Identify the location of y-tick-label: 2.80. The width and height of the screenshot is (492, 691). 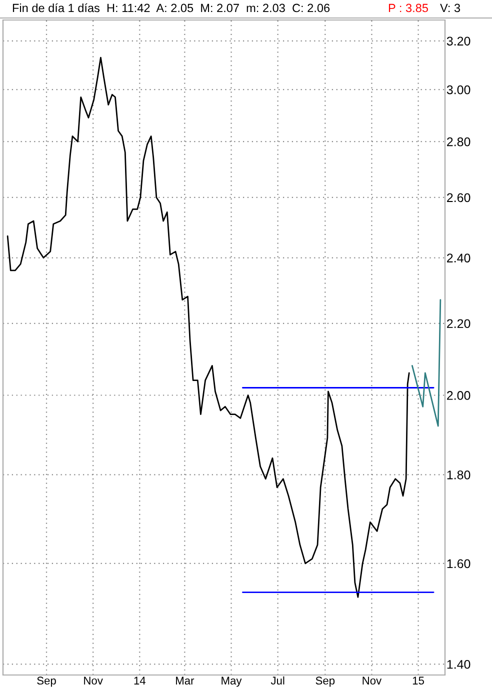
(458, 141).